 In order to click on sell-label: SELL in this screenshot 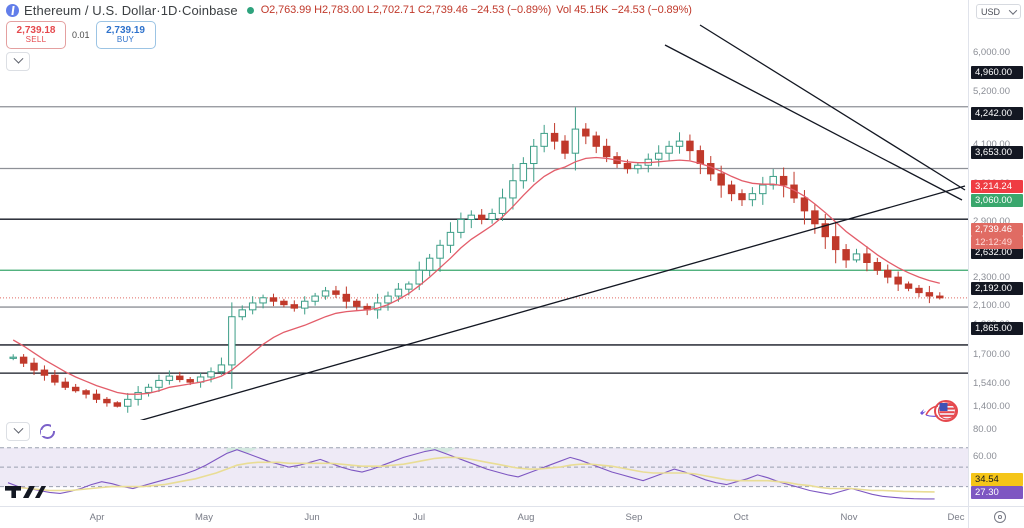, I will do `click(36, 40)`.